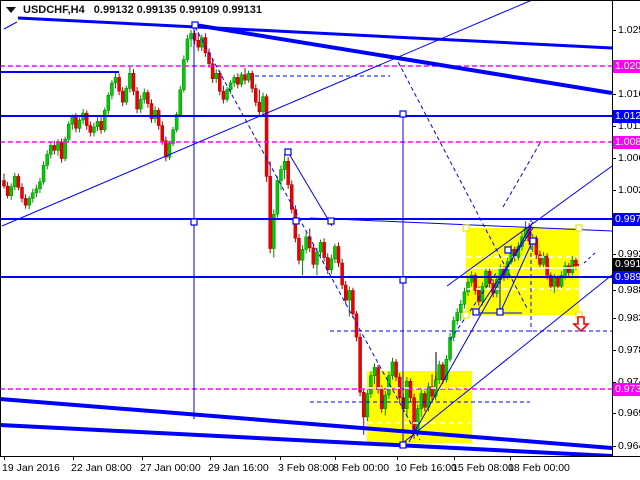  I want to click on price-level-label: 0.97312, so click(626, 389).